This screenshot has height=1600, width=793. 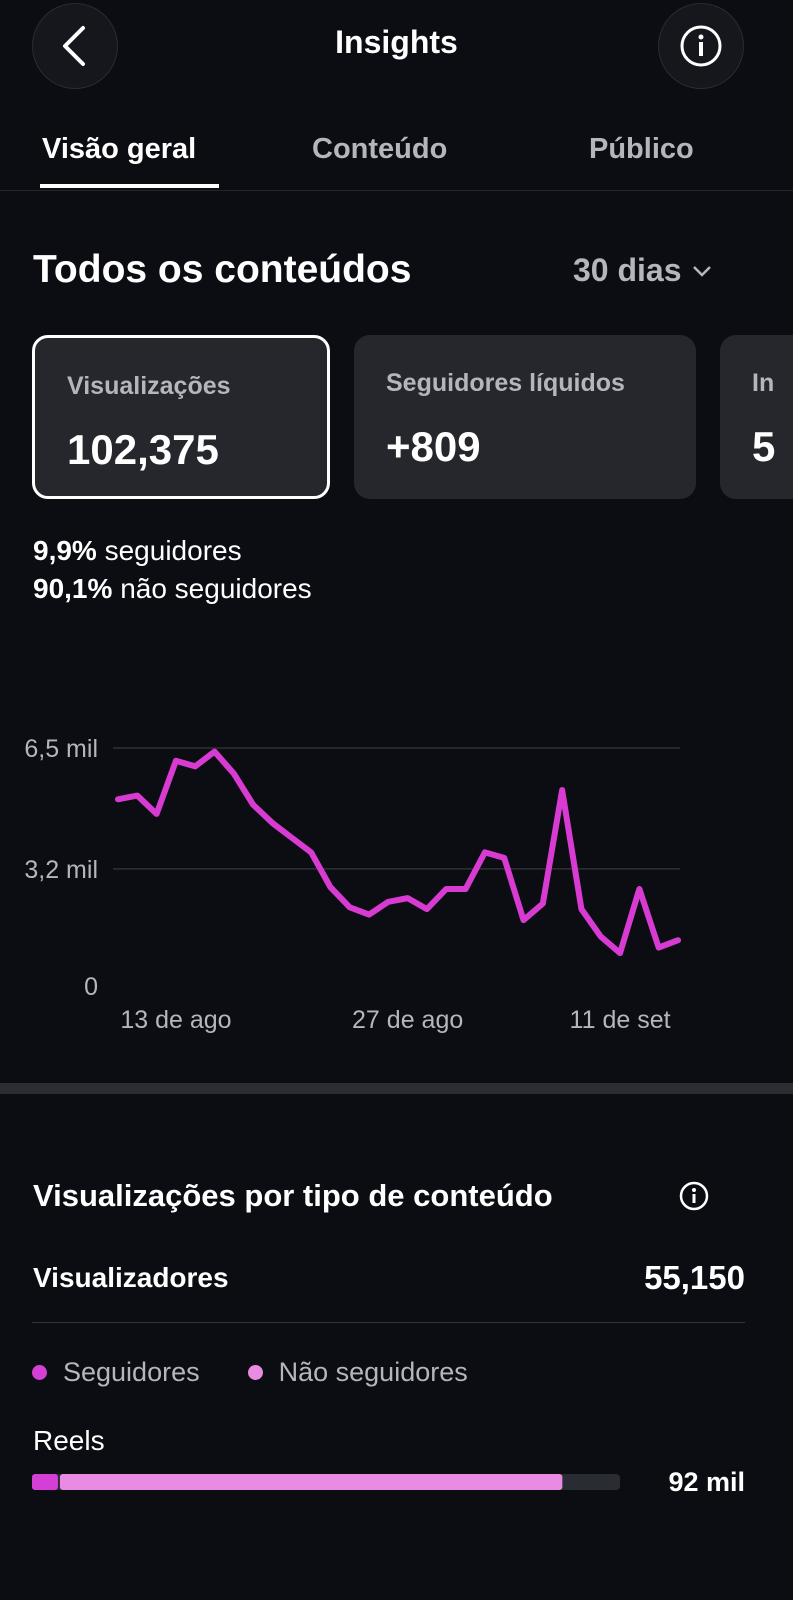 I want to click on row-label: Reels, so click(x=69, y=1440).